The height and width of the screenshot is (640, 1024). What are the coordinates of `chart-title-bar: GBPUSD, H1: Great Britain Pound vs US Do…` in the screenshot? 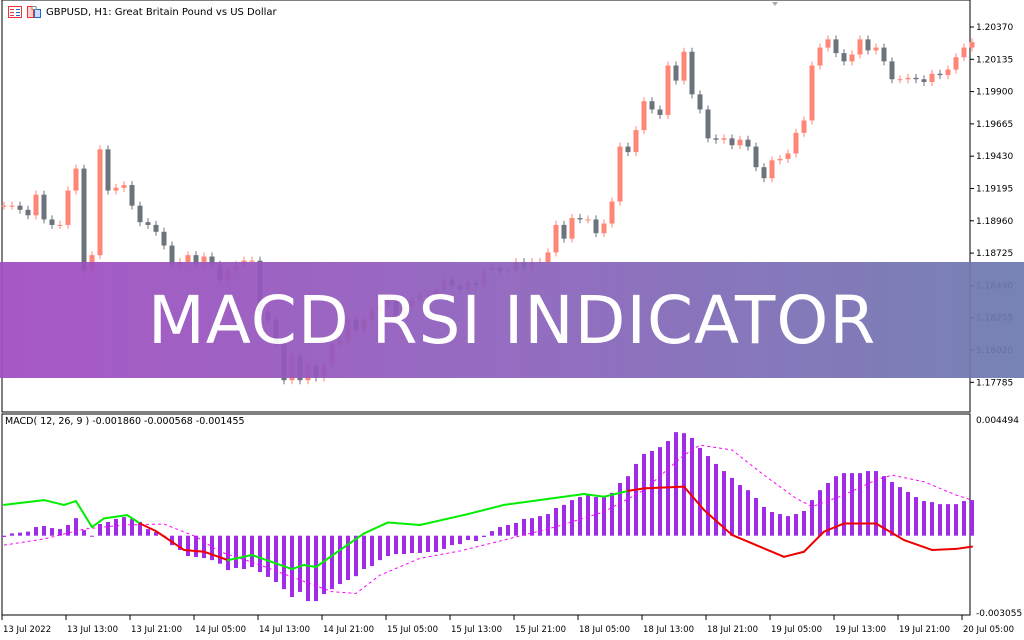 It's located at (142, 12).